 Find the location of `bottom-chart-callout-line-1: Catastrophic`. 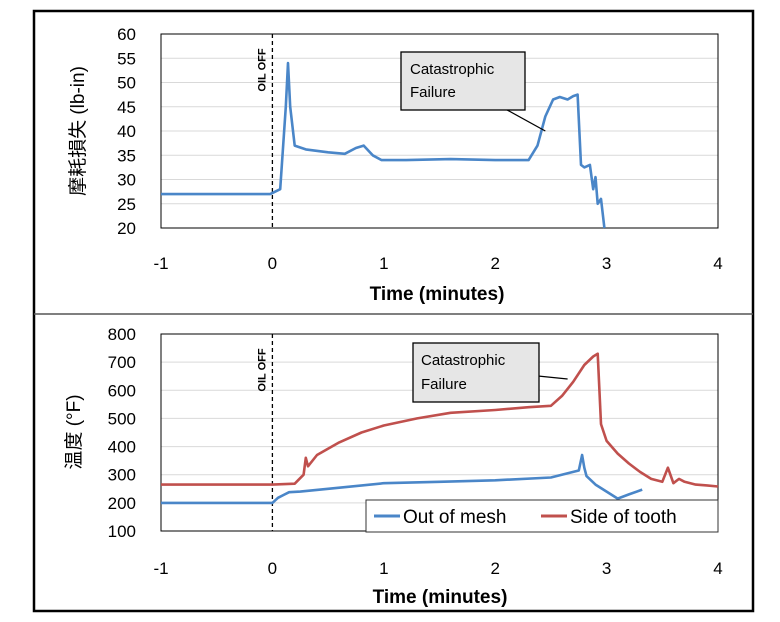

bottom-chart-callout-line-1: Catastrophic is located at coordinates (463, 360).